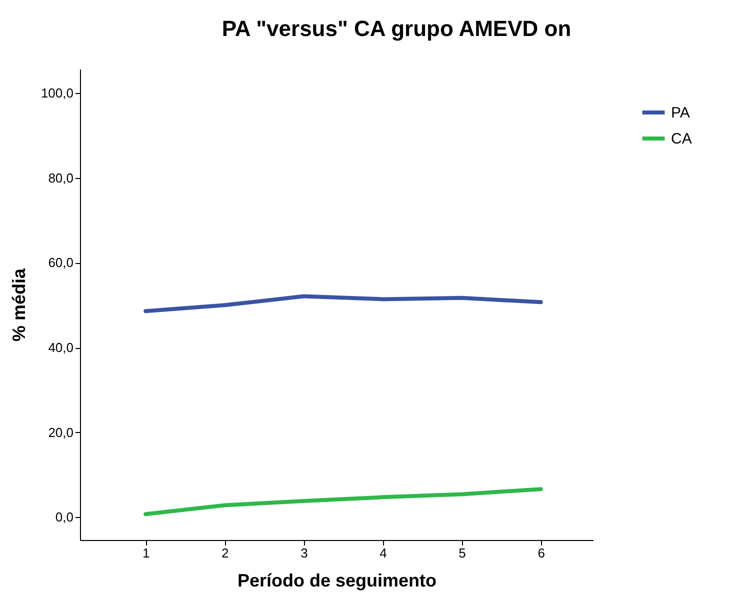  I want to click on y-tick-label: 40,0, so click(61, 348).